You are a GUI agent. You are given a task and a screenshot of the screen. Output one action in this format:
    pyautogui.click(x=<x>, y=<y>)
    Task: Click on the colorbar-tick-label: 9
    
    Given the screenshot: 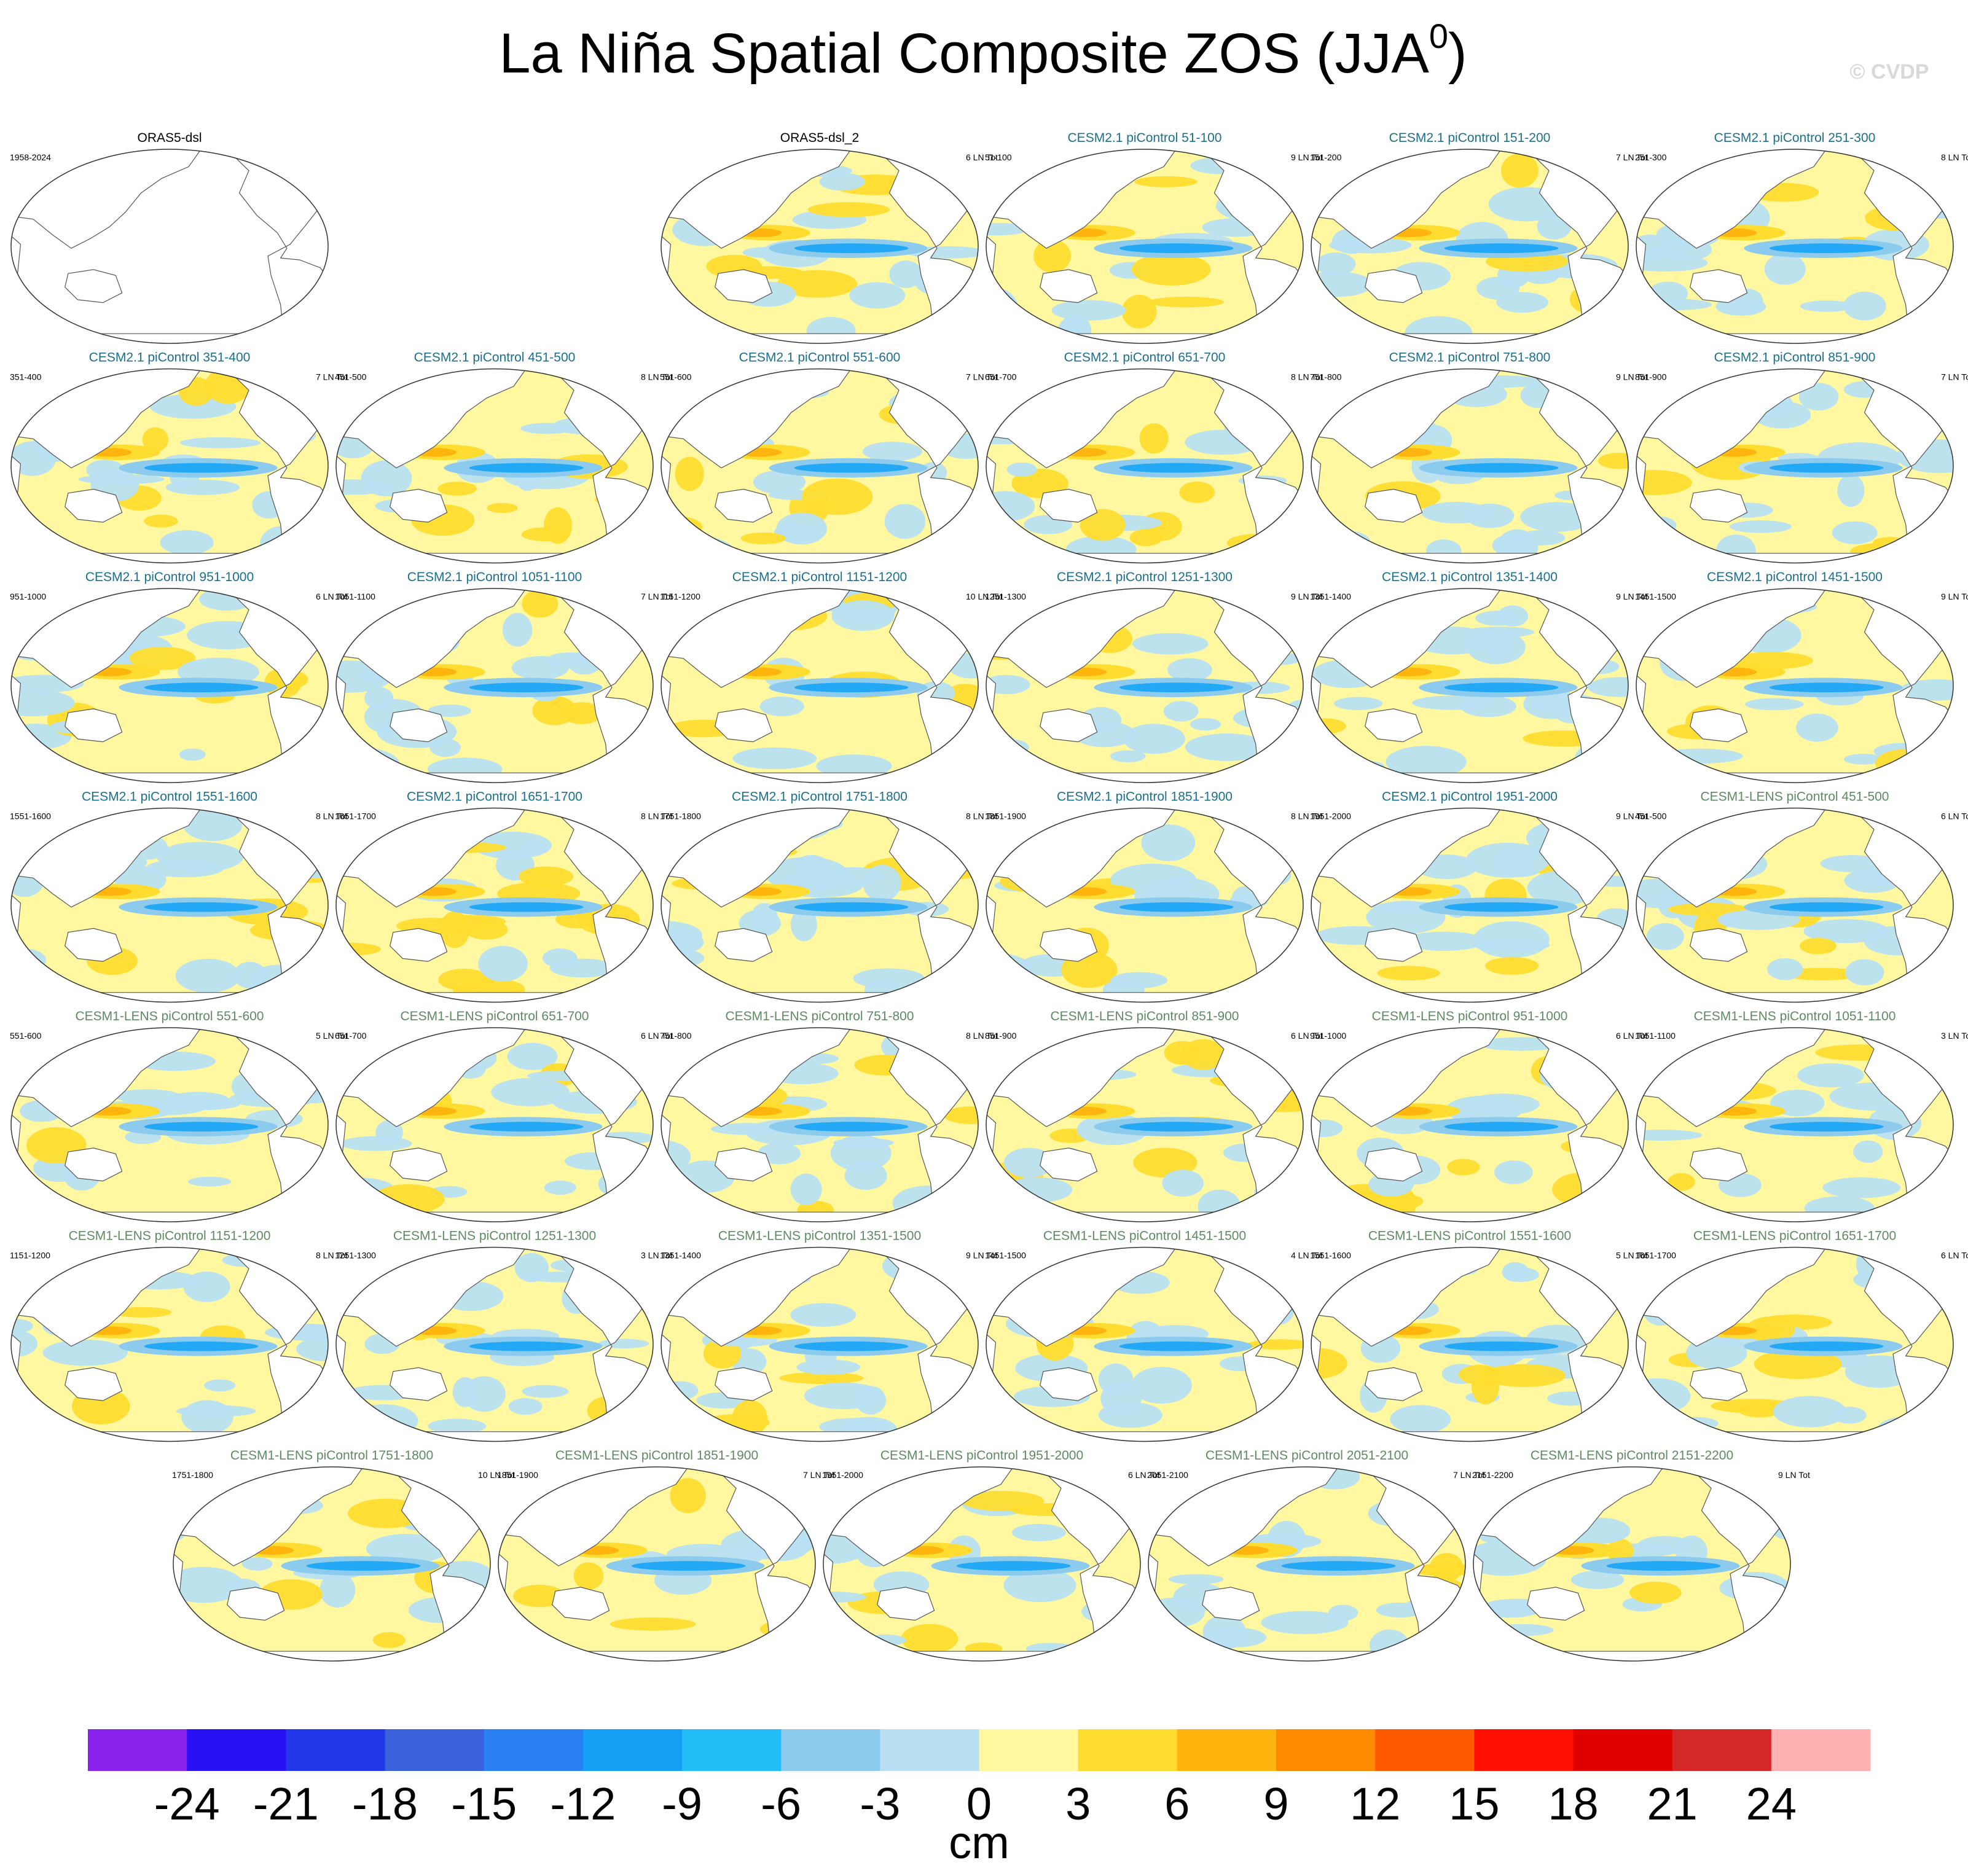 What is the action you would take?
    pyautogui.click(x=1275, y=1803)
    